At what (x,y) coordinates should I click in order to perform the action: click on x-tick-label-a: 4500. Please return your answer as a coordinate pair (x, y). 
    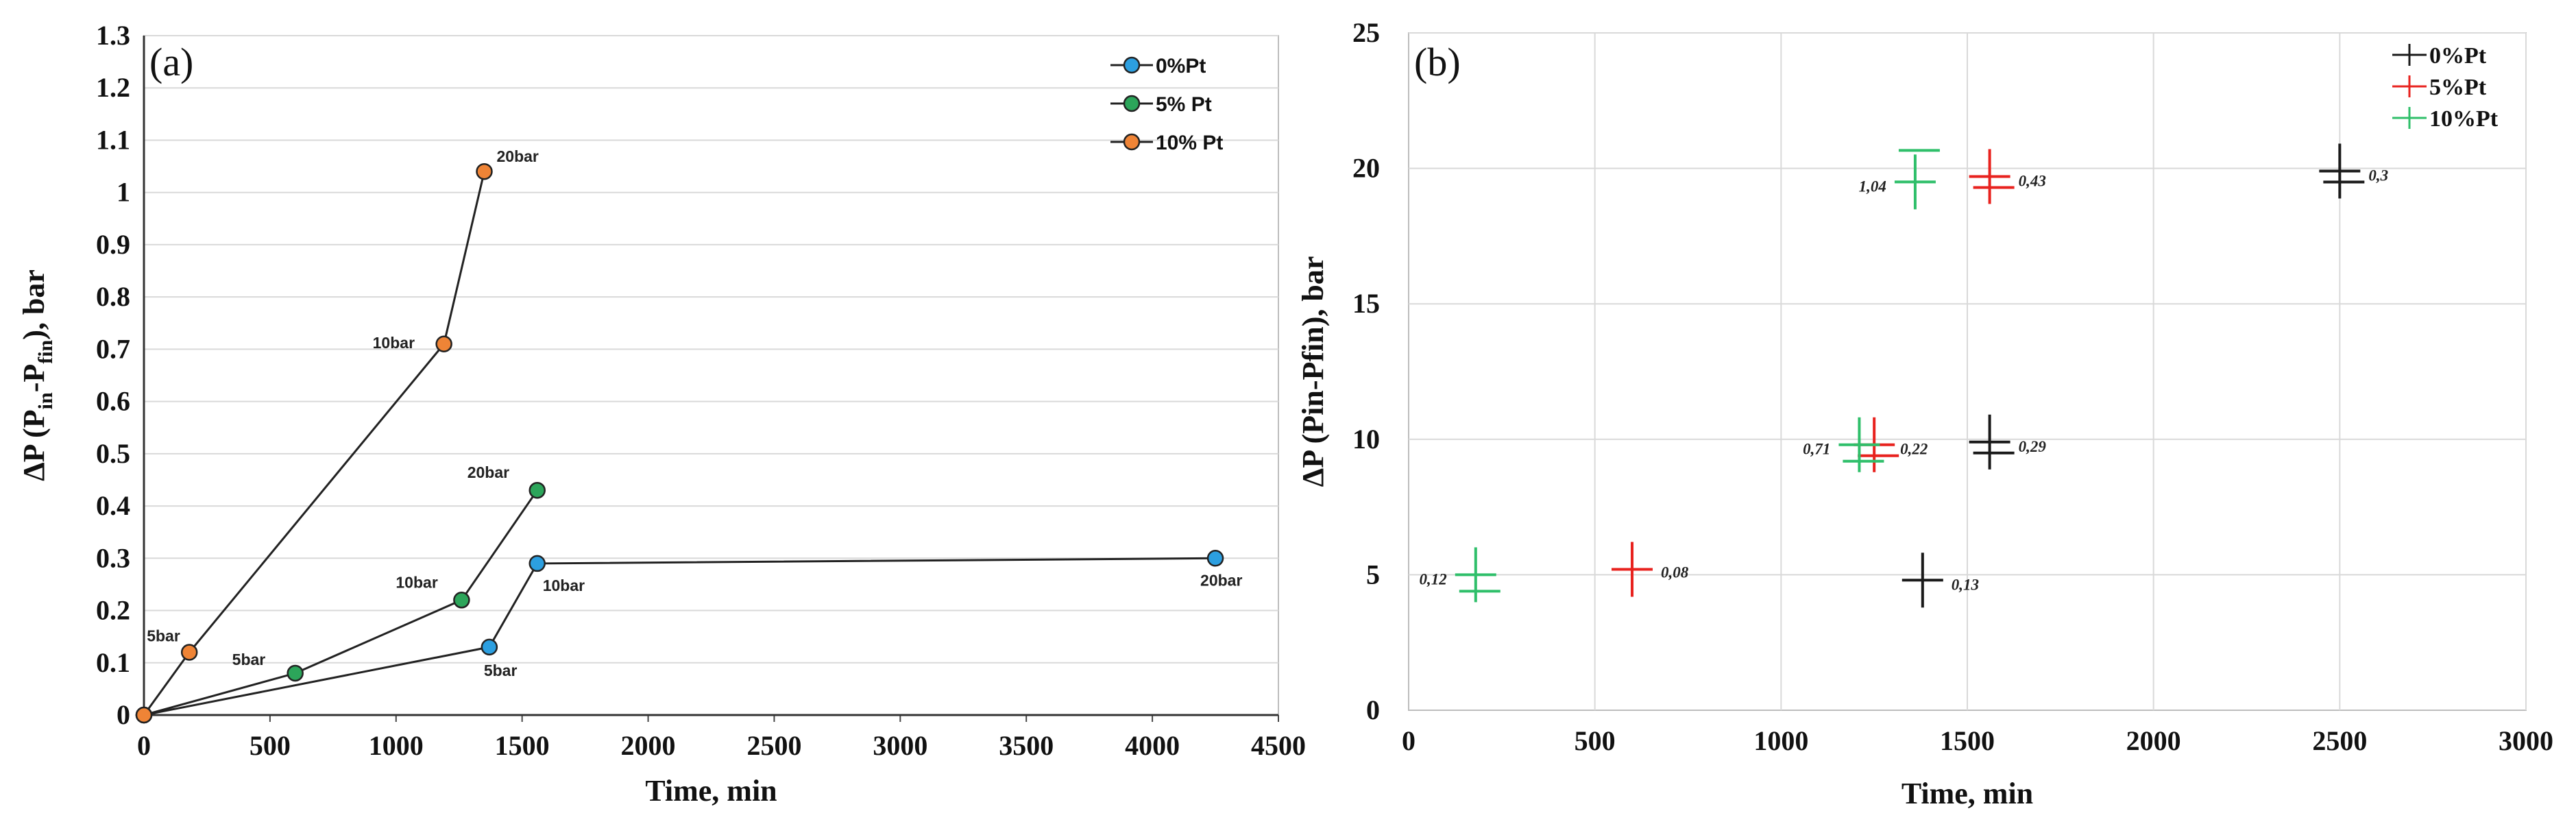
    Looking at the image, I should click on (1278, 745).